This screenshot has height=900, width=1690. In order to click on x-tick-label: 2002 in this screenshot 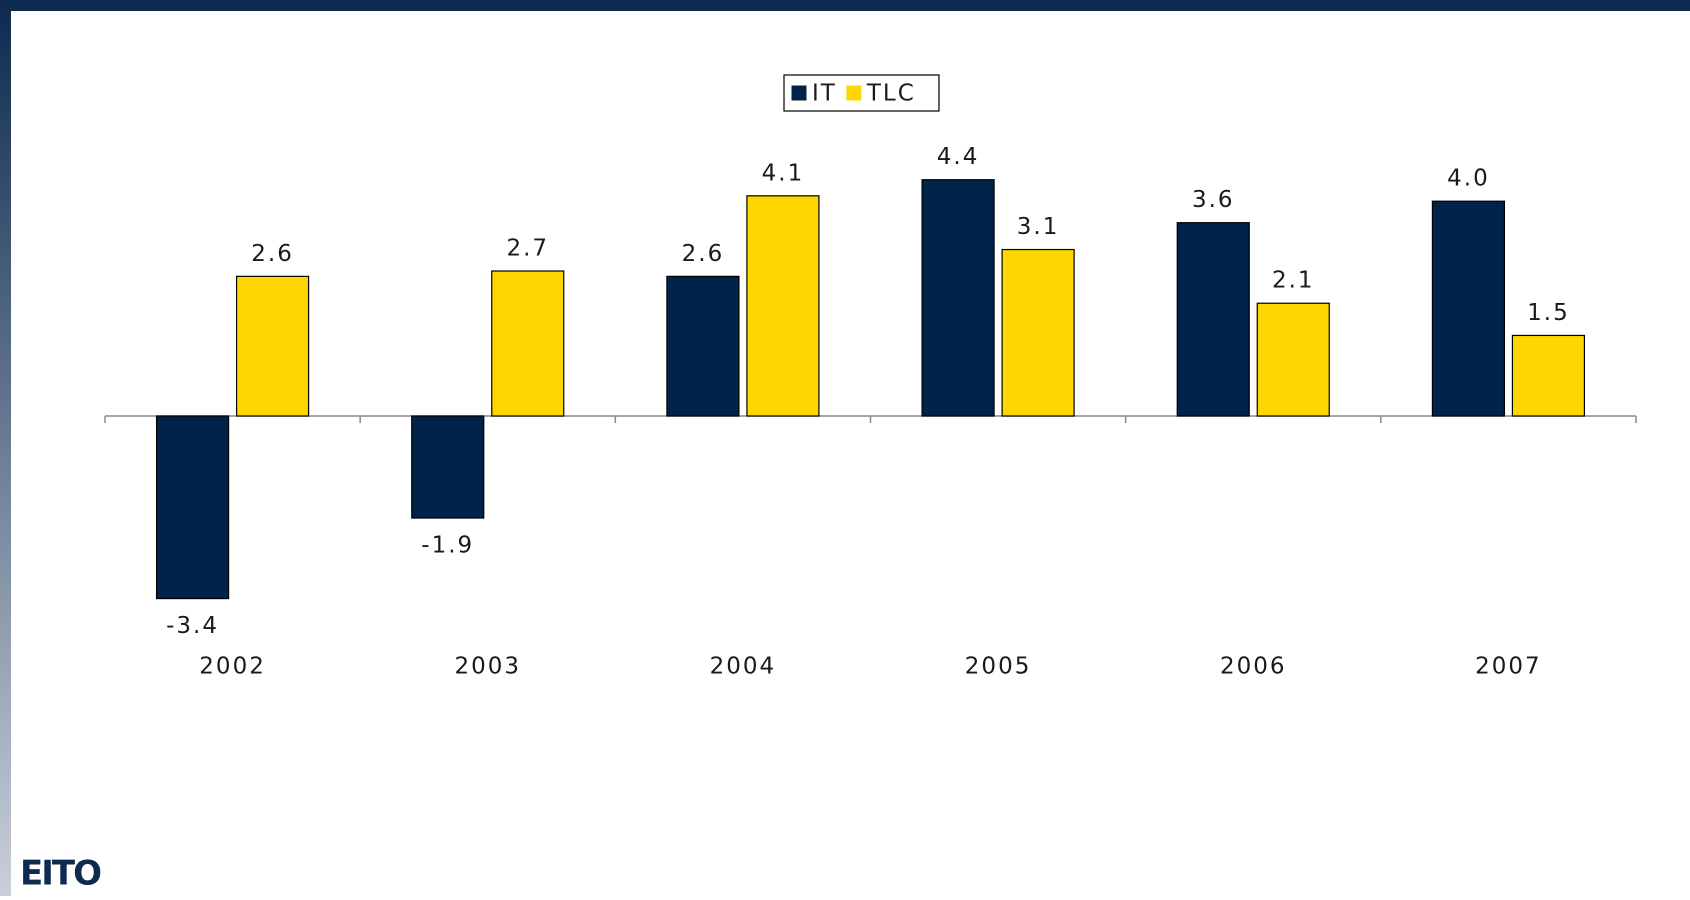, I will do `click(232, 667)`.